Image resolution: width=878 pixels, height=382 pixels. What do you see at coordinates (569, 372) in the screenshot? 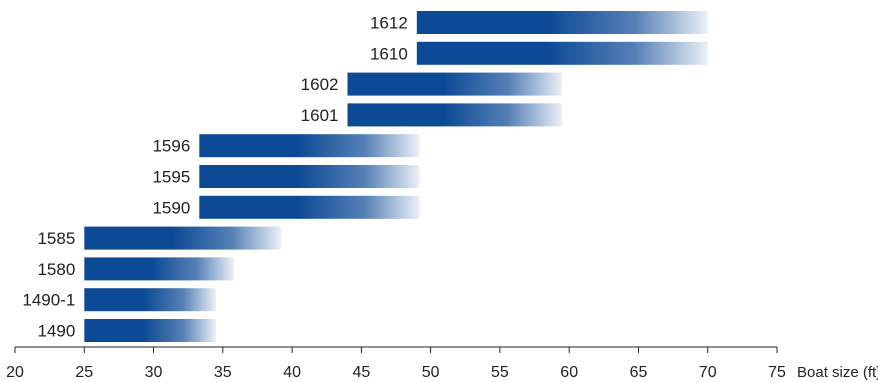
I see `x-tick-label-60: 60` at bounding box center [569, 372].